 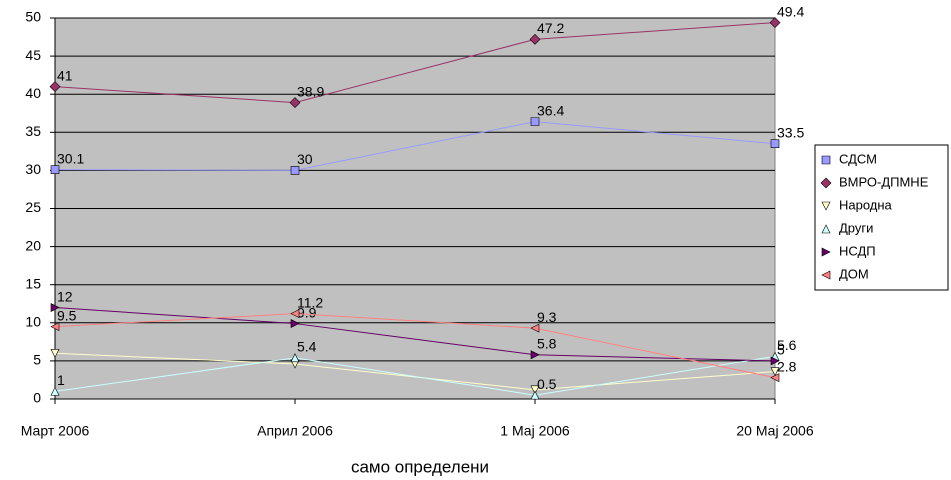 What do you see at coordinates (881, 217) in the screenshot?
I see `legend-box` at bounding box center [881, 217].